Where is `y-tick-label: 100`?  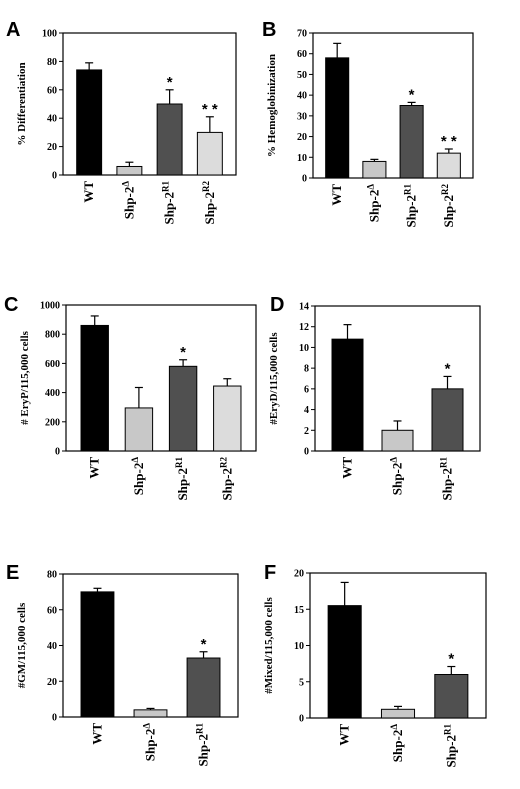
y-tick-label: 100 is located at coordinates (49, 34).